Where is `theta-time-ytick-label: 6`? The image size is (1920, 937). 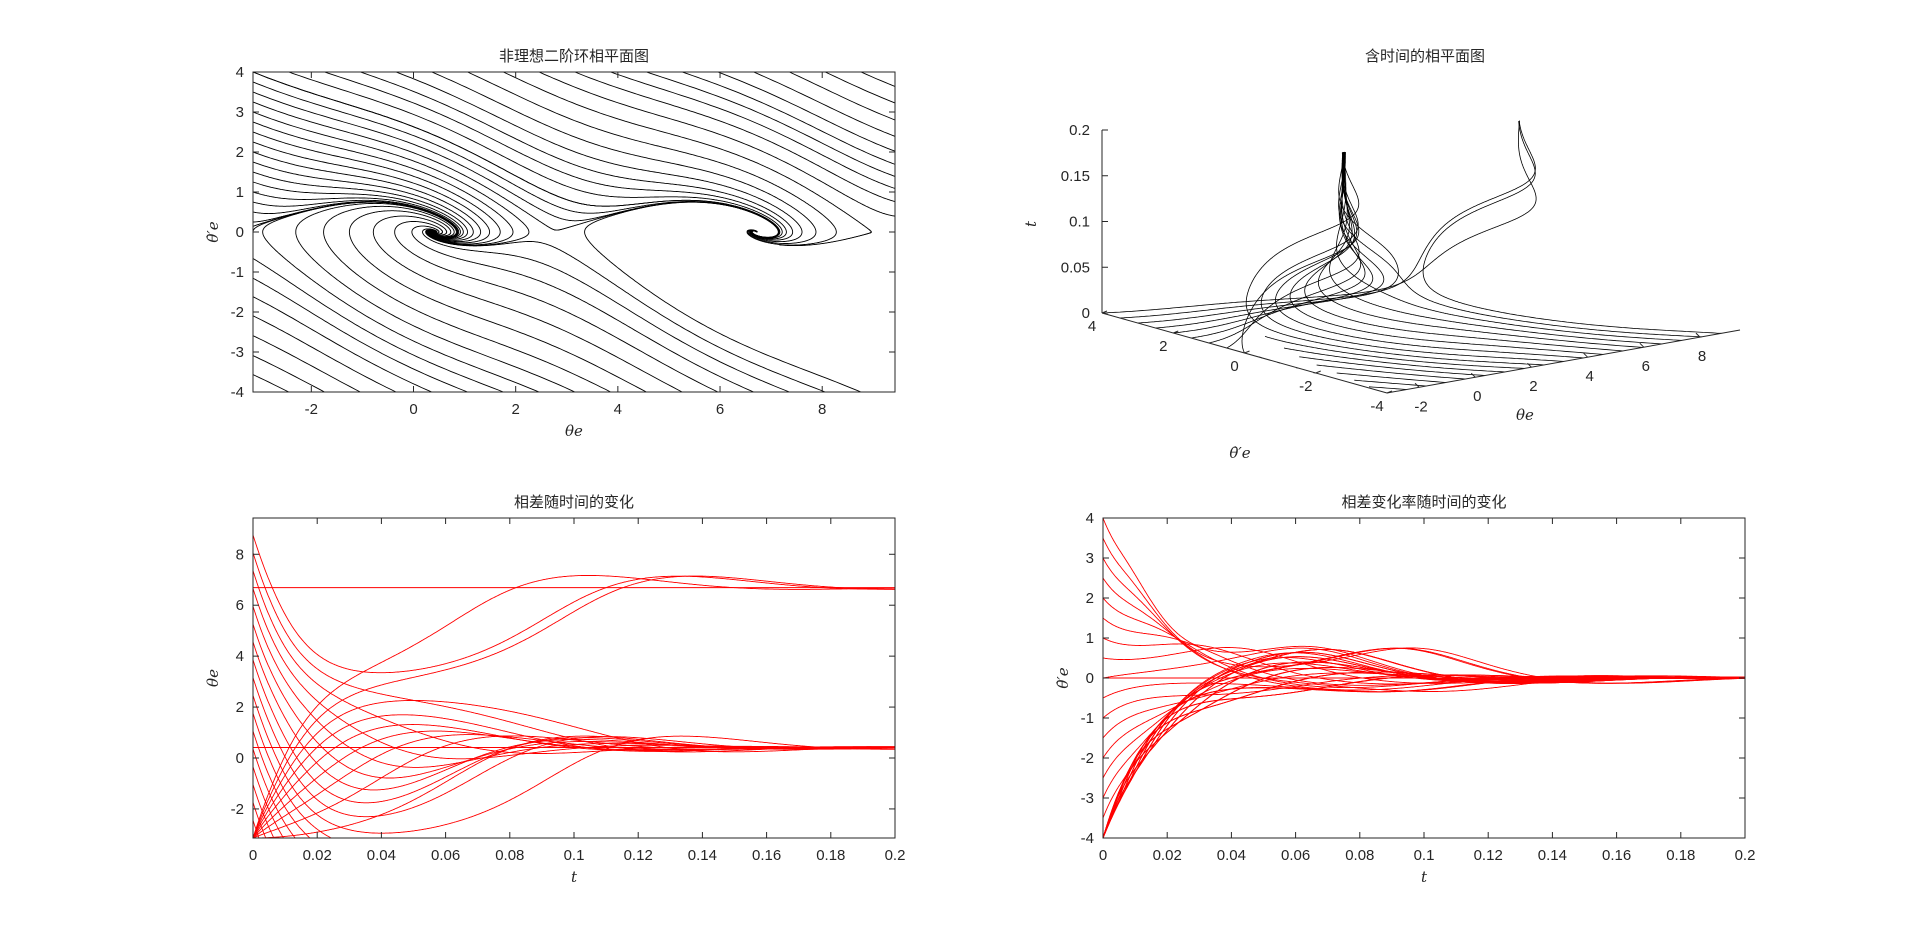 theta-time-ytick-label: 6 is located at coordinates (240, 605).